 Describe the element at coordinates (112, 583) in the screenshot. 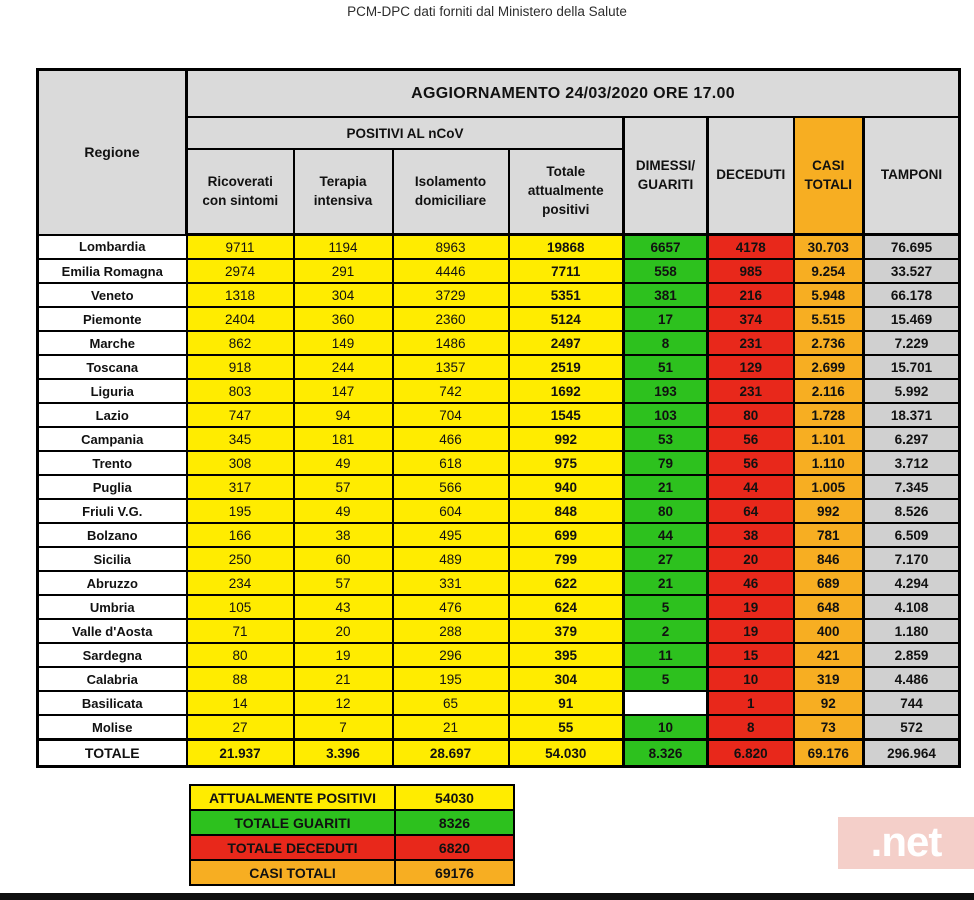

I see `region-name: Abruzzo` at that location.